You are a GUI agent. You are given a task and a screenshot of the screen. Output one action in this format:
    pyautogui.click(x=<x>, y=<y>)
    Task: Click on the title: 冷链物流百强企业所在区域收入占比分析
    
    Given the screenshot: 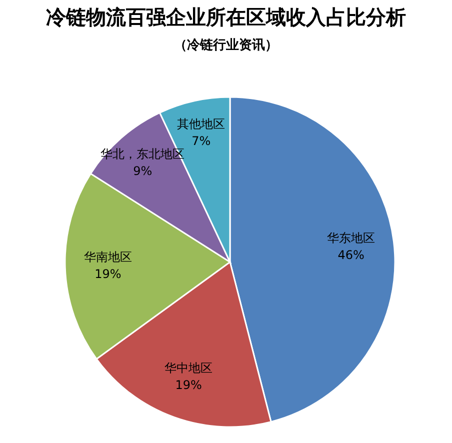 What is the action you would take?
    pyautogui.click(x=226, y=17)
    